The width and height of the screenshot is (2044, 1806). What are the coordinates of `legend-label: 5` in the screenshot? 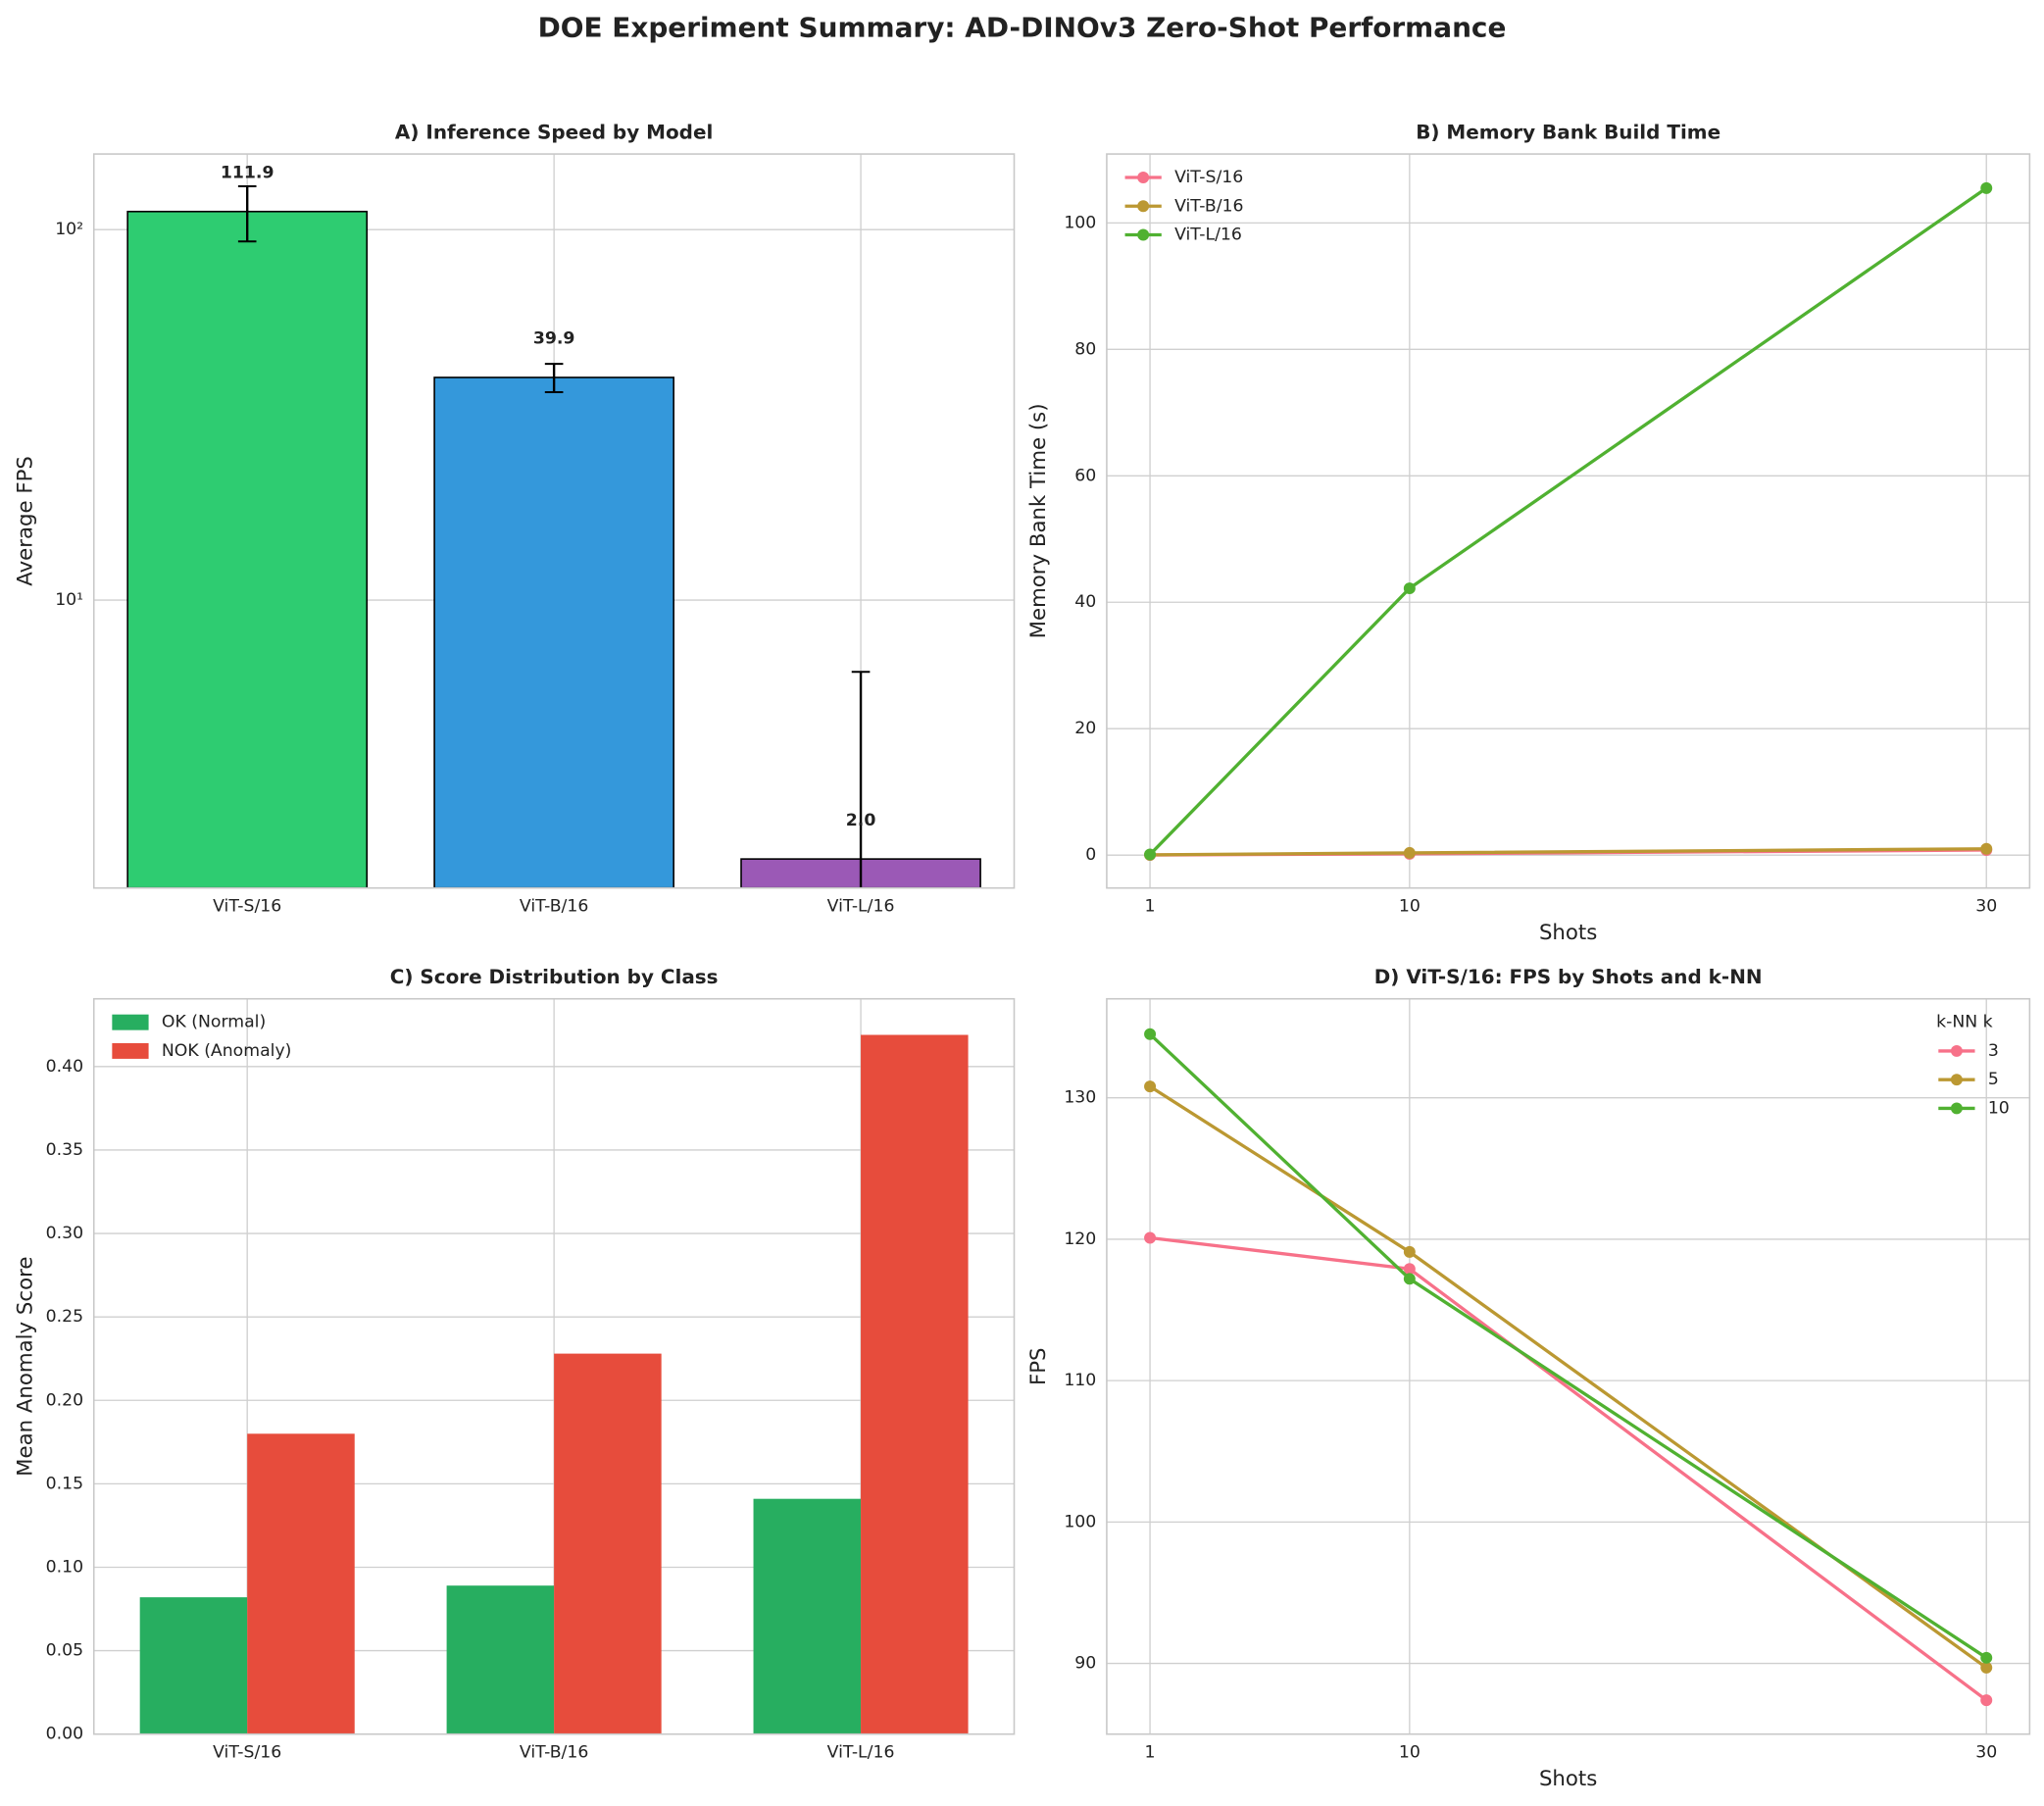 It's located at (1994, 1079).